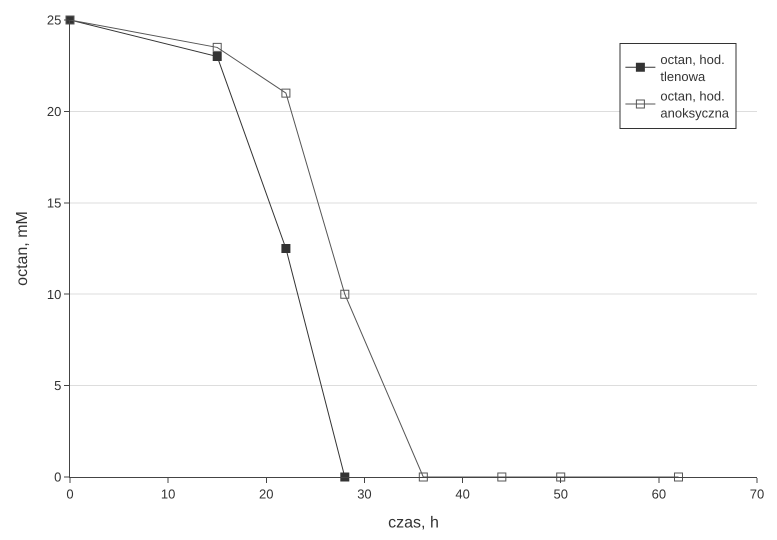  What do you see at coordinates (462, 494) in the screenshot?
I see `x-tick-label: 40` at bounding box center [462, 494].